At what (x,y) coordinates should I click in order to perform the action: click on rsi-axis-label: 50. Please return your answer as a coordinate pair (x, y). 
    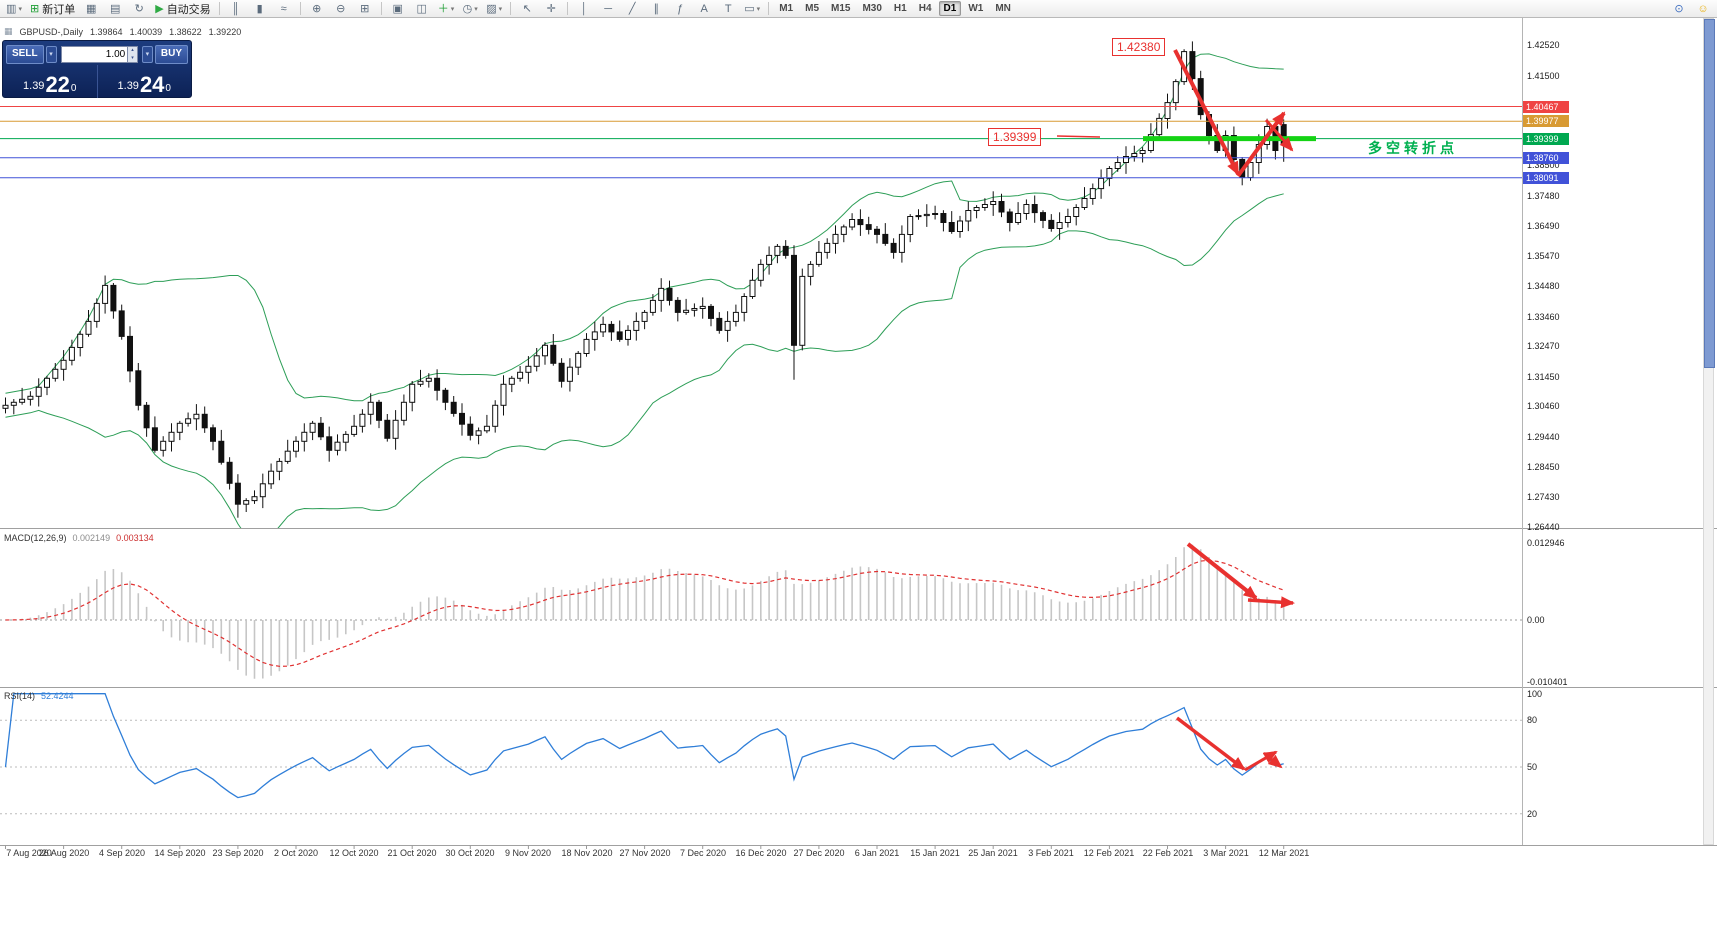
    Looking at the image, I should click on (1532, 767).